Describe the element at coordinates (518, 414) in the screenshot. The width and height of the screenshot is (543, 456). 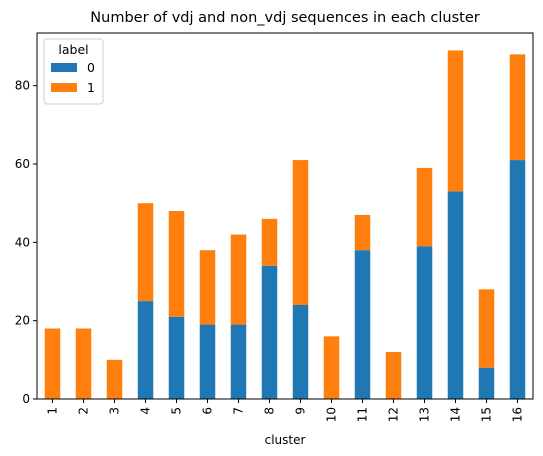
I see `x-tick-label-16: 16` at that location.